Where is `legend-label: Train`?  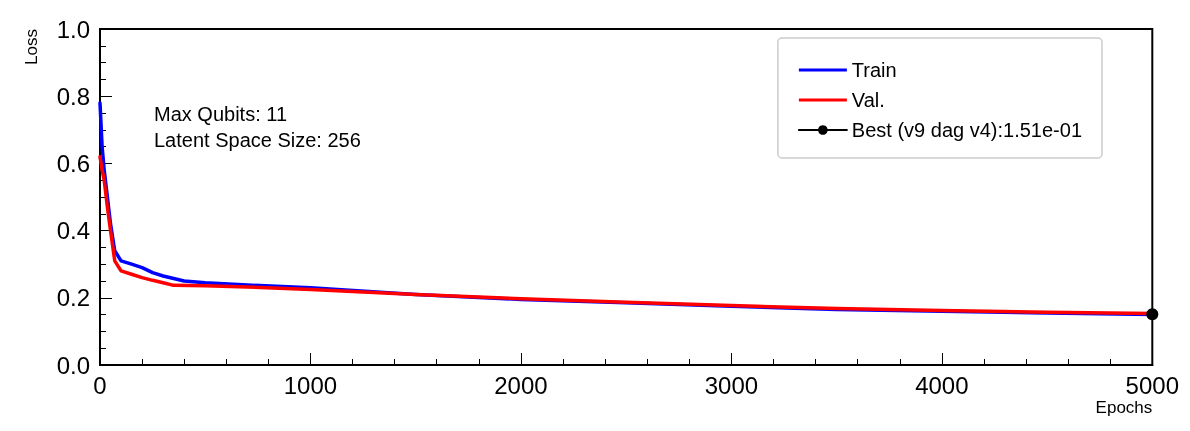 legend-label: Train is located at coordinates (874, 70).